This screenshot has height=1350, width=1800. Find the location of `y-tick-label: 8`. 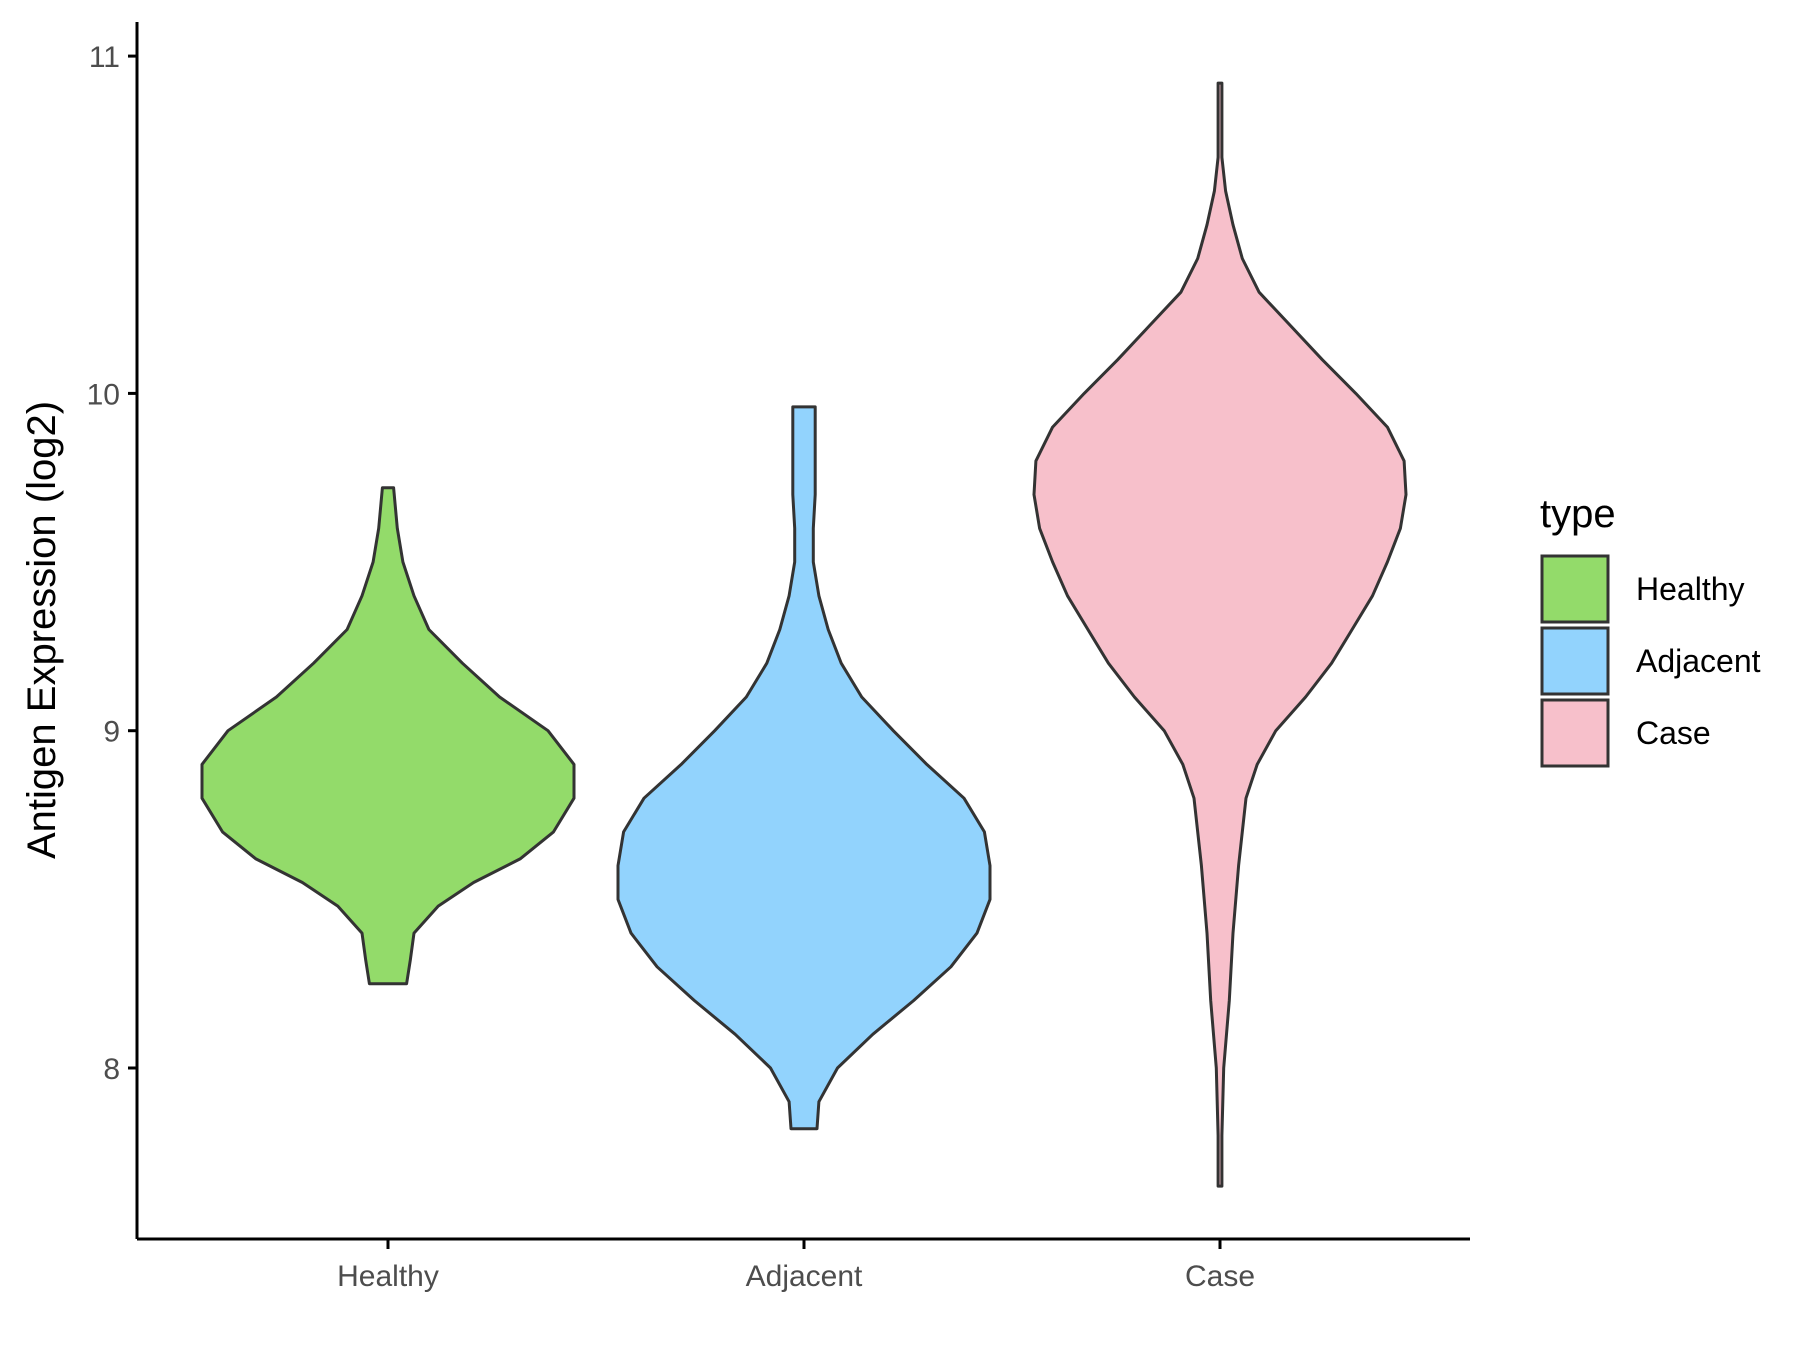

y-tick-label: 8 is located at coordinates (111, 1069).